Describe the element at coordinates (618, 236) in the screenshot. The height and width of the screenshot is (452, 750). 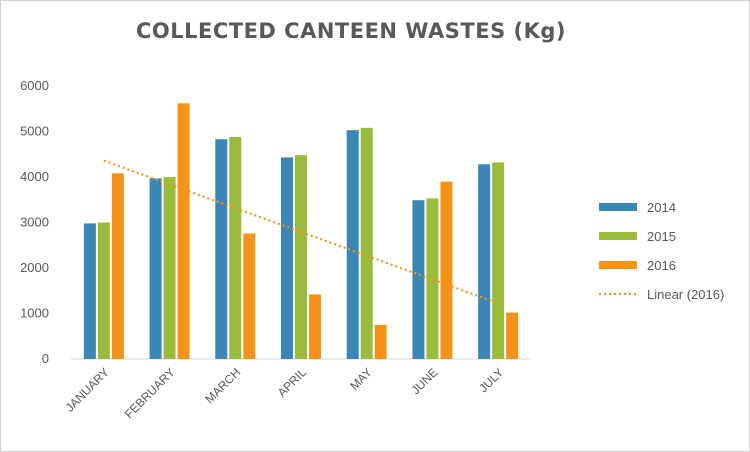
I see `legend-swatch-2015` at that location.